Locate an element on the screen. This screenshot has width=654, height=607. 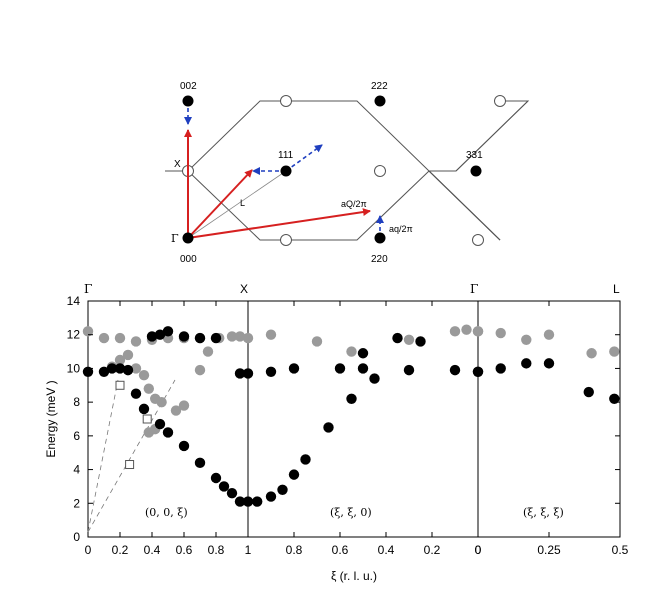
label-331: 331 is located at coordinates (474, 155).